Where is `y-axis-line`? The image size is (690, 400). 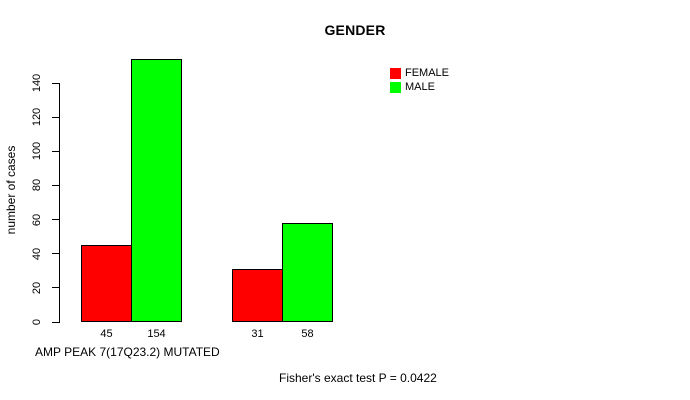
y-axis-line is located at coordinates (59, 203).